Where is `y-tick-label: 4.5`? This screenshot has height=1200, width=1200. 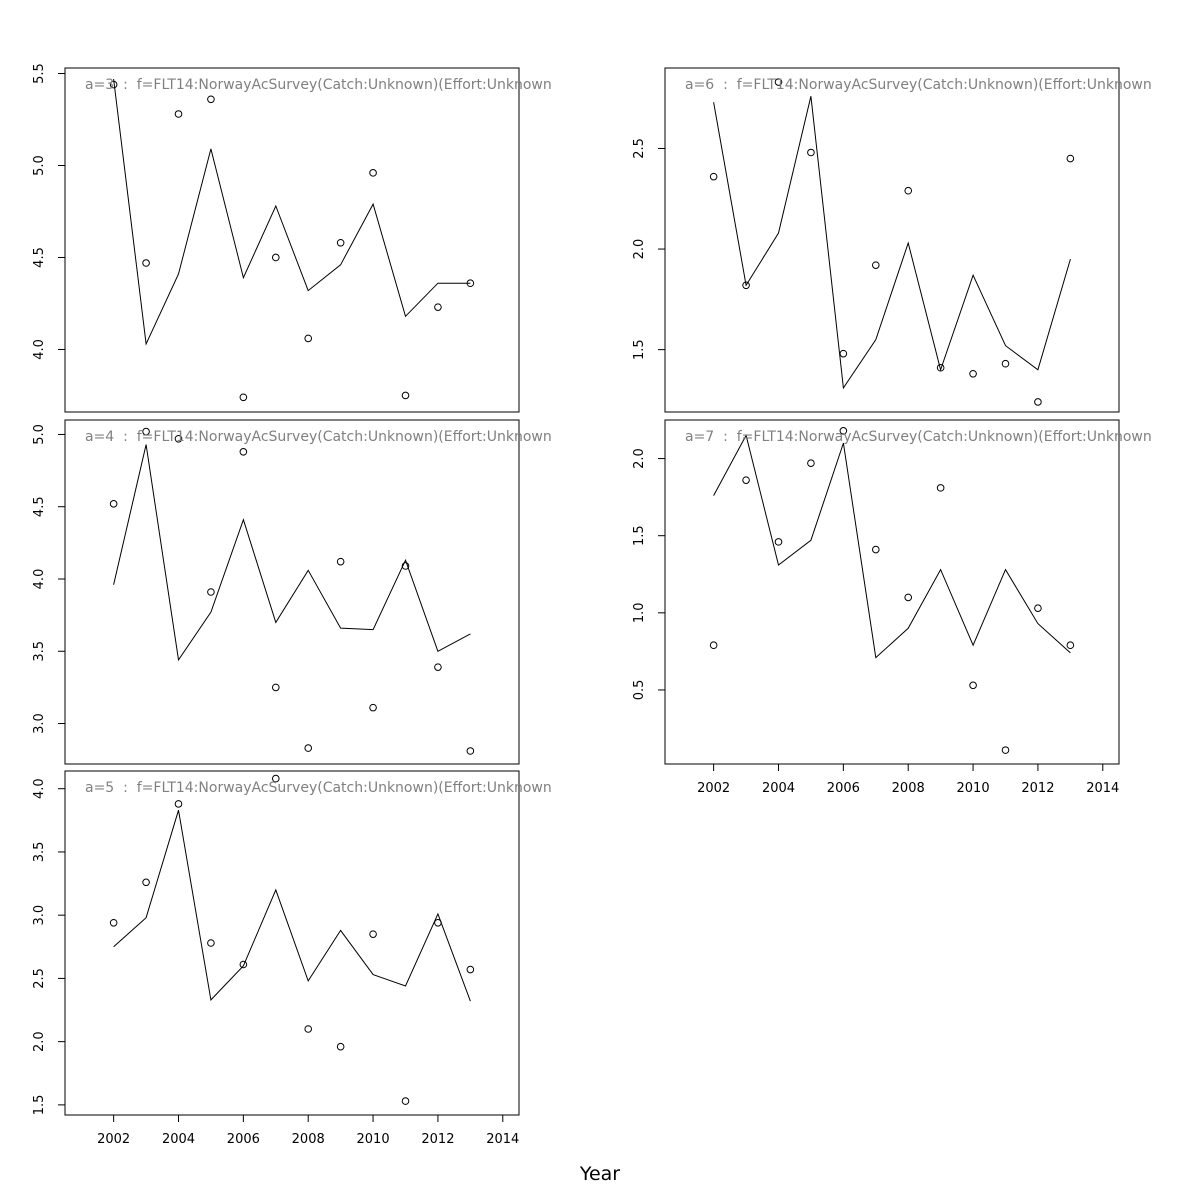
y-tick-label: 4.5 is located at coordinates (39, 257).